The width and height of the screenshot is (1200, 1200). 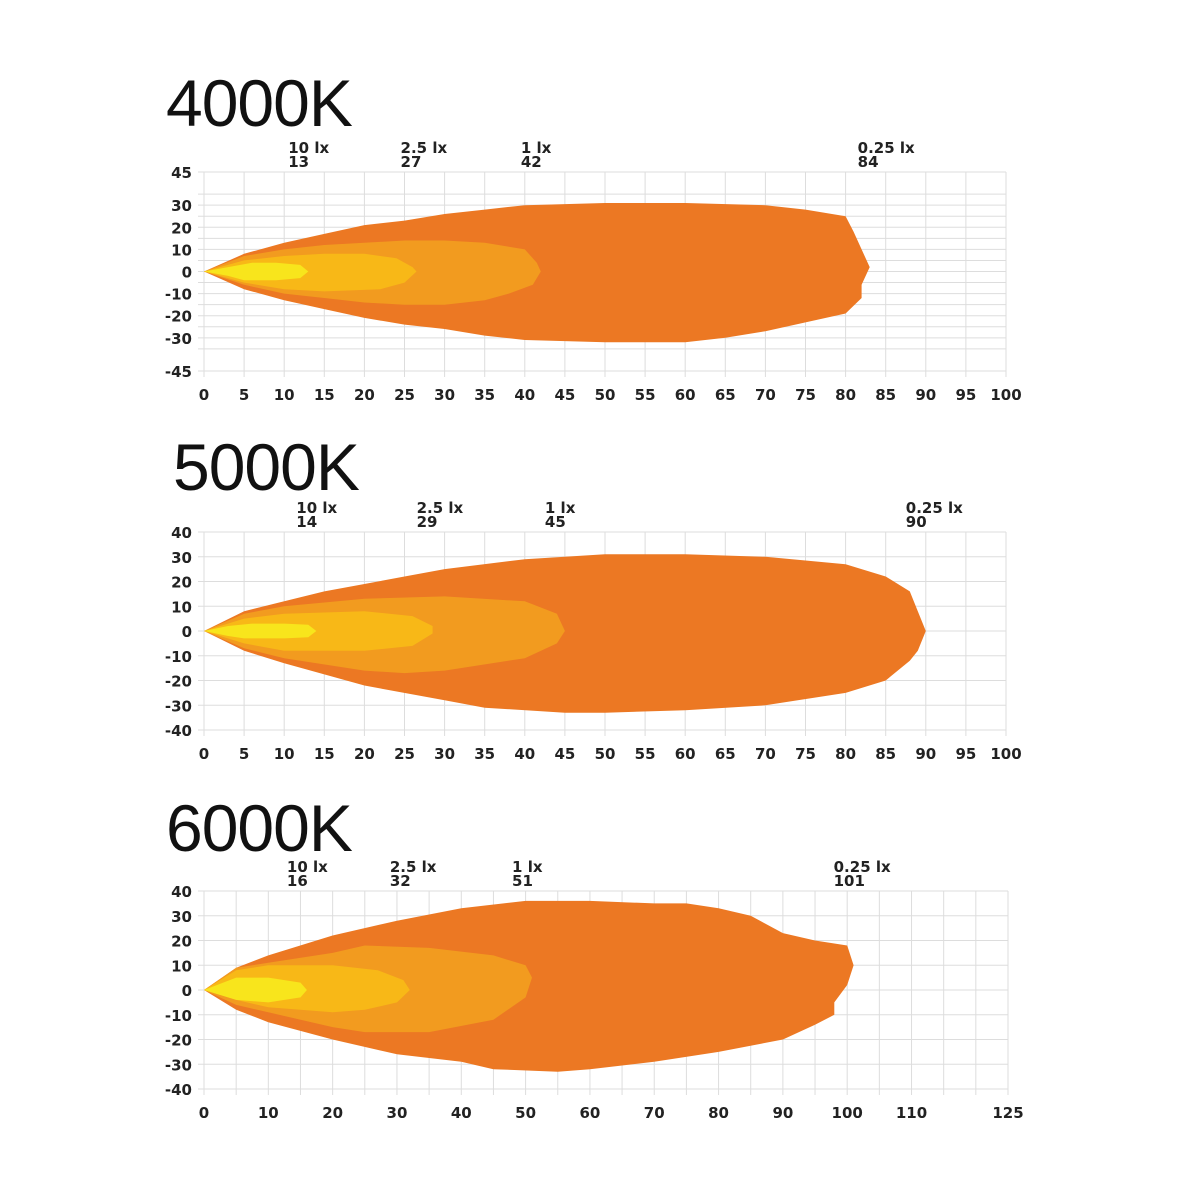 What do you see at coordinates (427, 522) in the screenshot?
I see `annotation-distance-value: 29` at bounding box center [427, 522].